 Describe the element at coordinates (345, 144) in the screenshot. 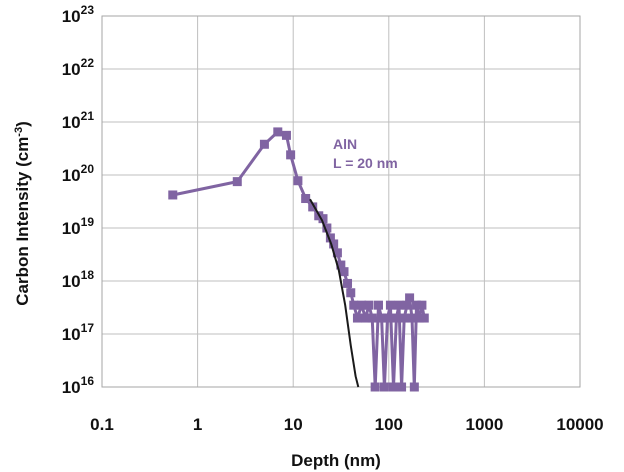

I see `annotation-material: AlN` at that location.